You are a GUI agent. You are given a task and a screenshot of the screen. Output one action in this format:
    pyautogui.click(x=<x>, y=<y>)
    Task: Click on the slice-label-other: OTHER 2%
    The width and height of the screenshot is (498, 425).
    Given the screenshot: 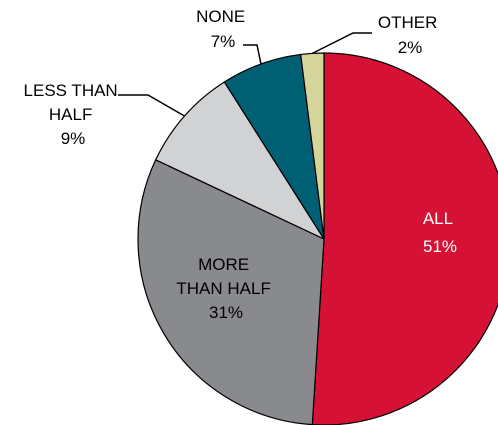 What is the action you would take?
    pyautogui.click(x=410, y=35)
    